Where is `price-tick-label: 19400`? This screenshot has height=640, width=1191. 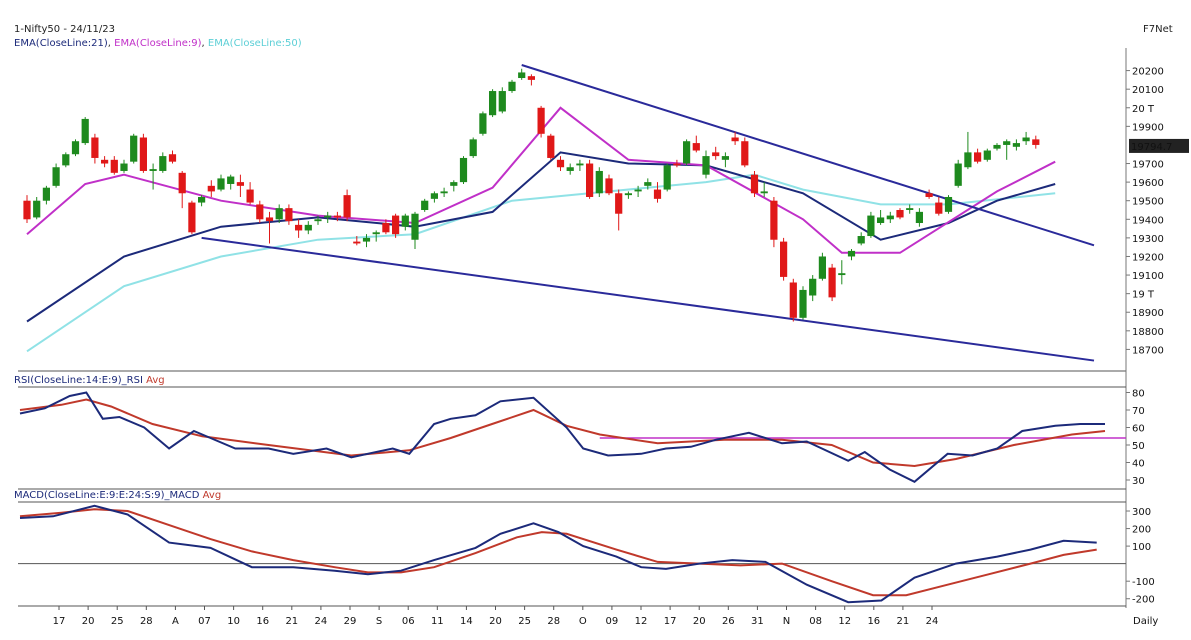
price-tick-label: 19400 is located at coordinates (1148, 220).